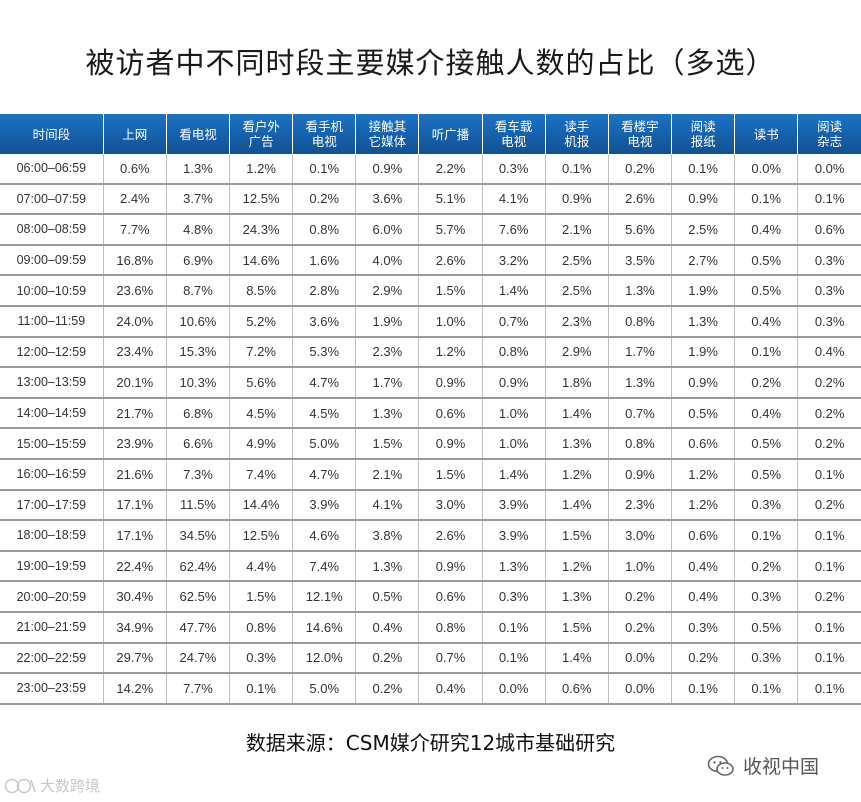 The height and width of the screenshot is (802, 861). What do you see at coordinates (763, 765) in the screenshot?
I see `watermark-right: 收视中国` at bounding box center [763, 765].